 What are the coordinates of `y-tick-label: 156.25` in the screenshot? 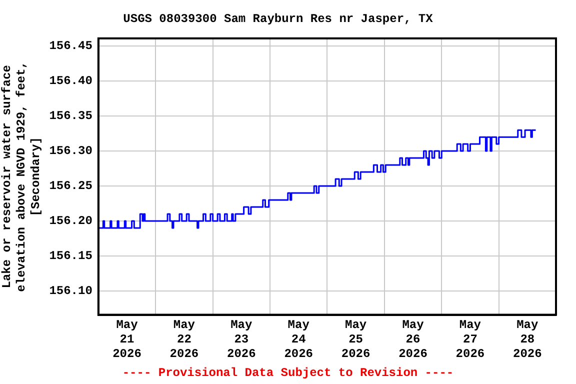 It's located at (70, 186).